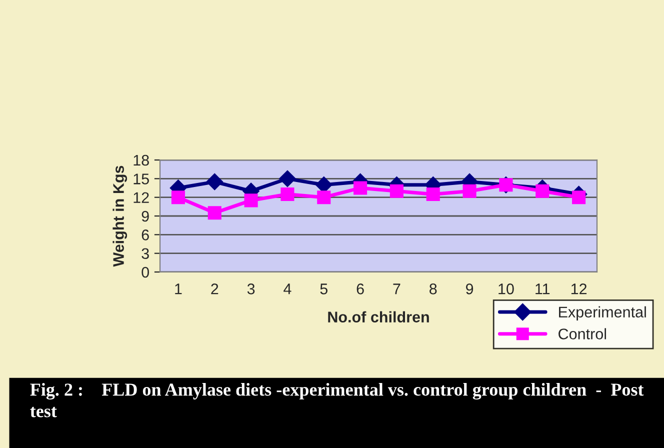 This screenshot has height=448, width=664. I want to click on x-tick-label: 8, so click(433, 289).